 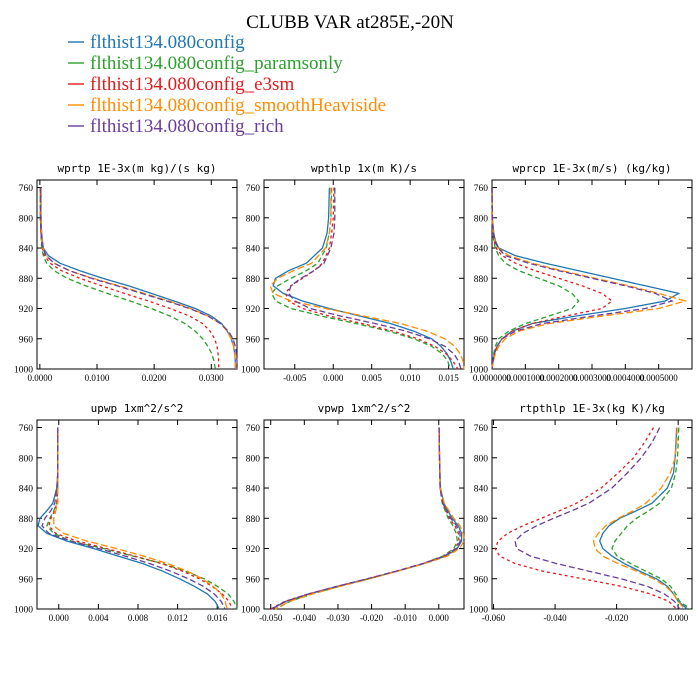 I want to click on legend-label: flthist134.080config, so click(x=167, y=42).